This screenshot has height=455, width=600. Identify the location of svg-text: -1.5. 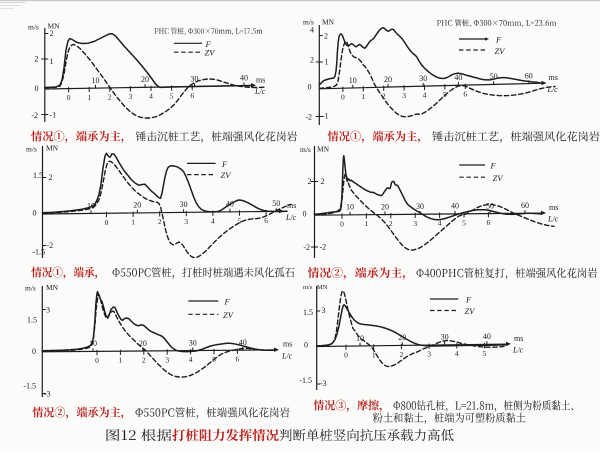
(305, 380).